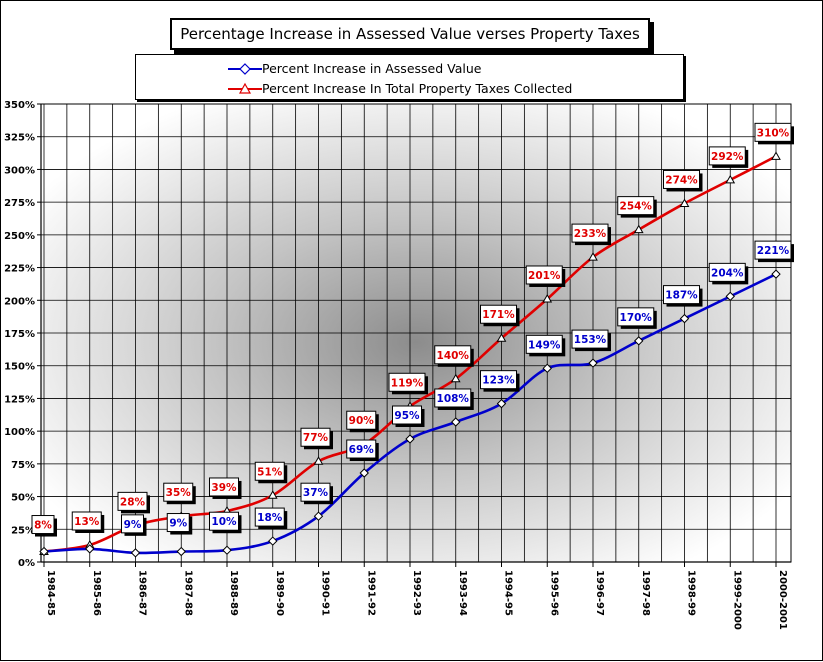  What do you see at coordinates (370, 593) in the screenshot?
I see `x-tick-label: 1991-92` at bounding box center [370, 593].